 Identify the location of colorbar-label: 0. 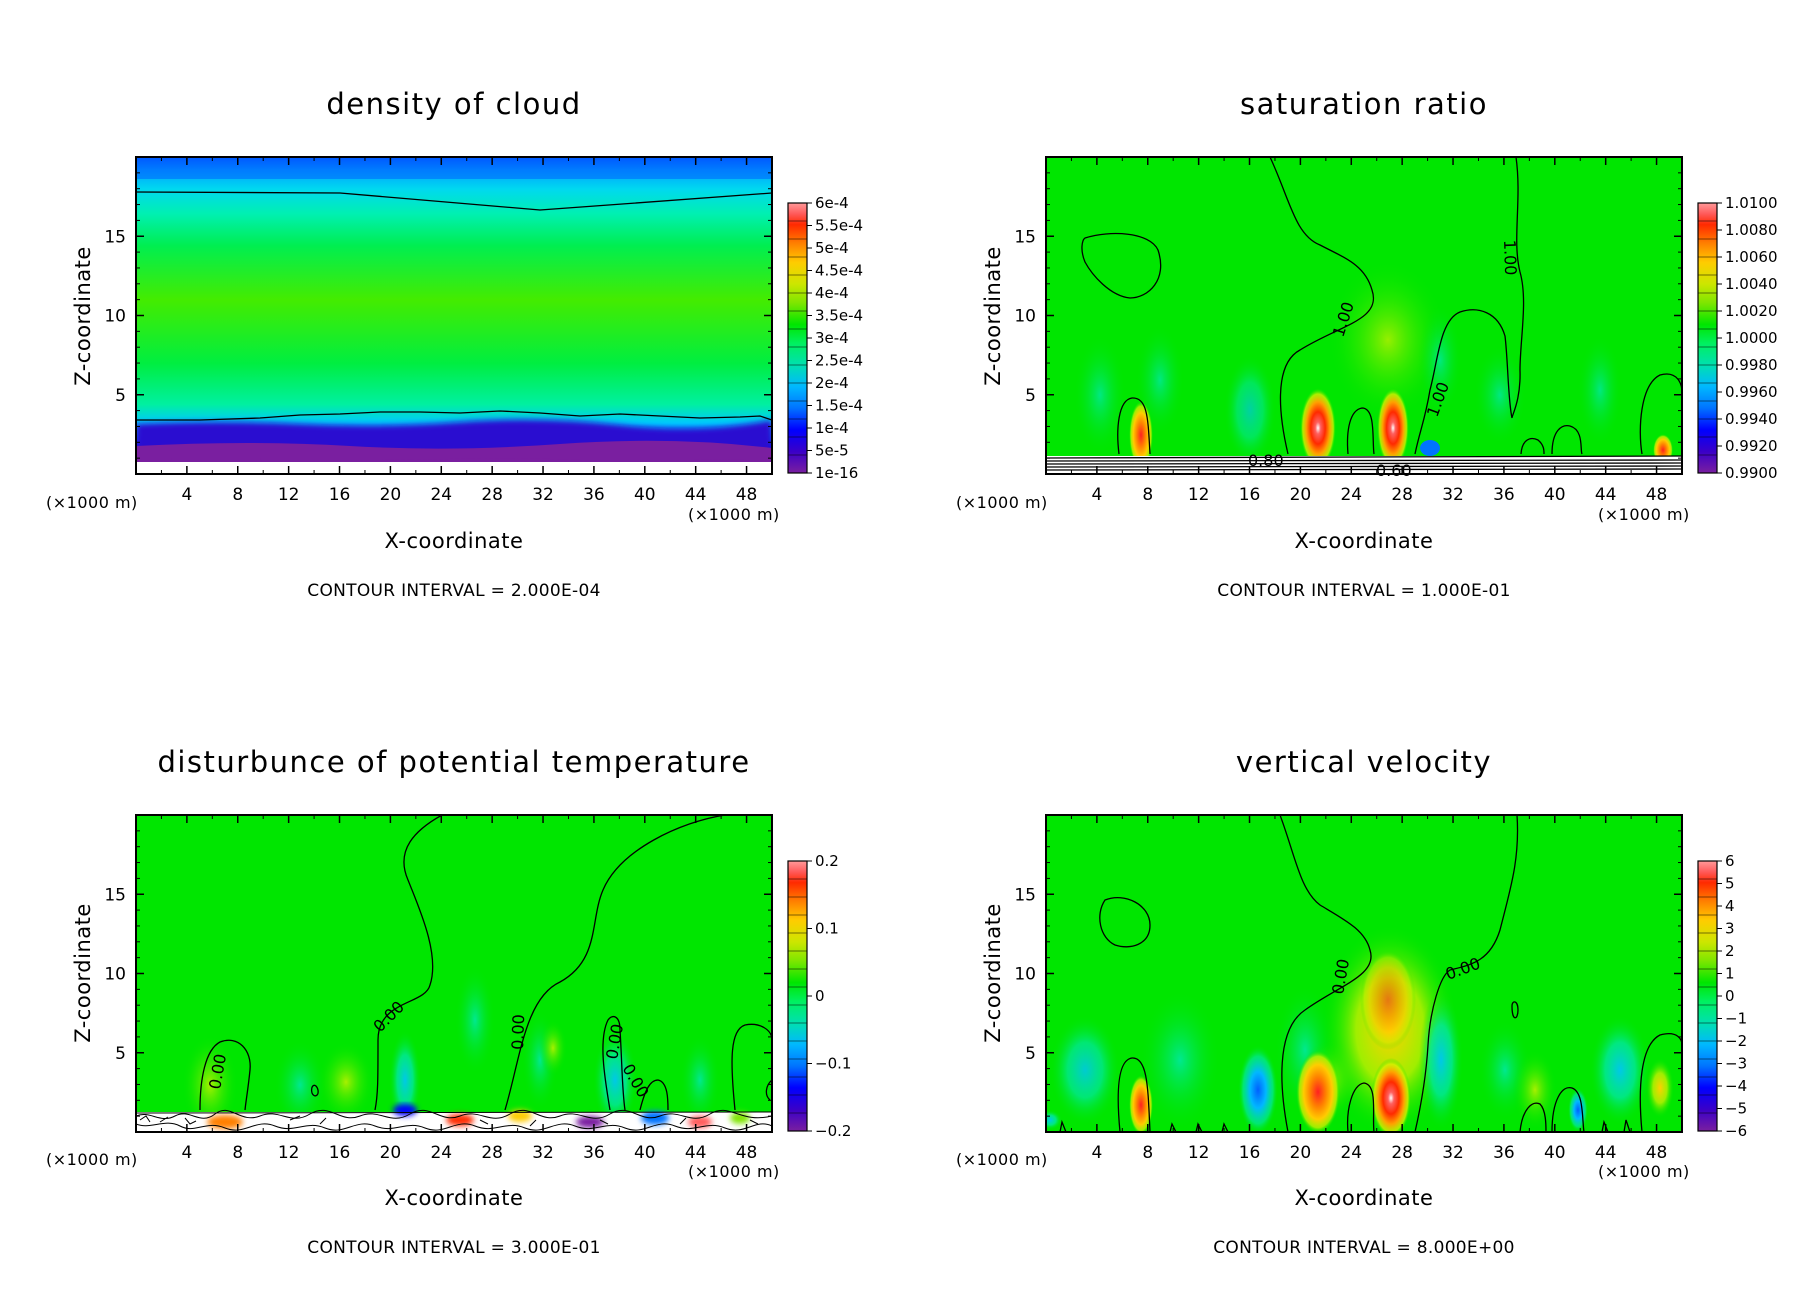
(820, 996).